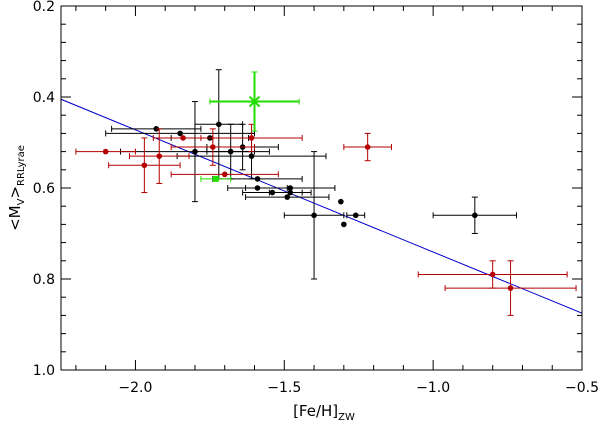 The width and height of the screenshot is (600, 424). Describe the element at coordinates (315, 411) in the screenshot. I see `x-axis-title-main: [Fe/H]` at that location.